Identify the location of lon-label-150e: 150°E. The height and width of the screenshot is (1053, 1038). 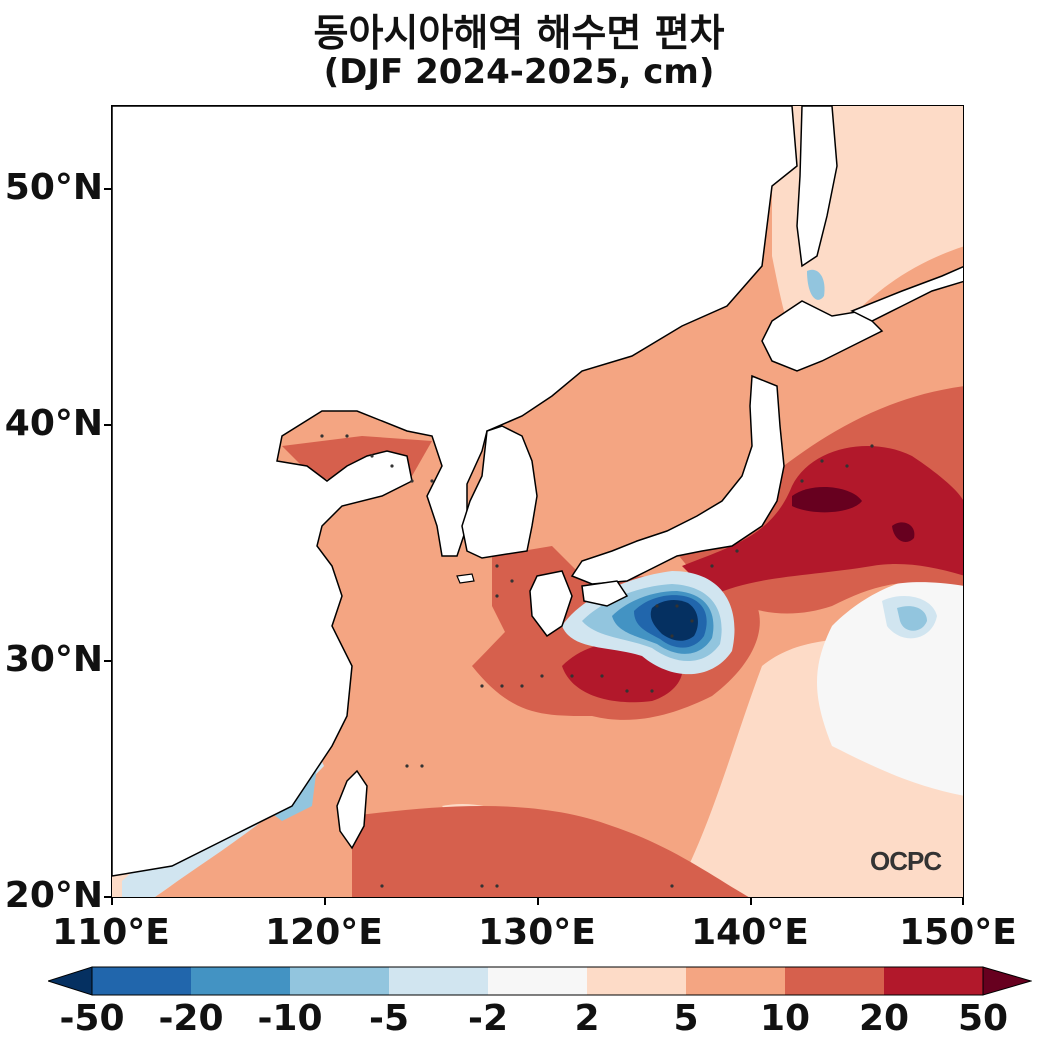
(958, 932).